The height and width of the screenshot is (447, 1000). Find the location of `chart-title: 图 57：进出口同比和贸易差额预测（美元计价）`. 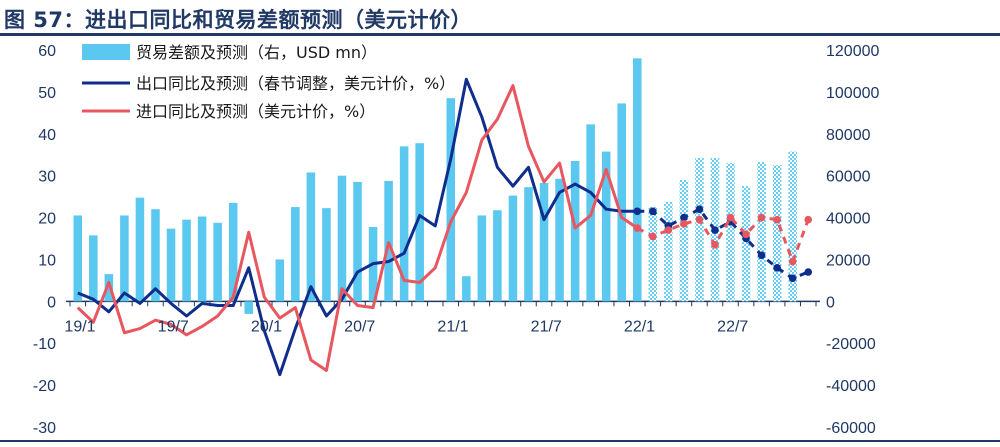

chart-title: 图 57：进出口同比和贸易差额预测（美元计价） is located at coordinates (238, 20).